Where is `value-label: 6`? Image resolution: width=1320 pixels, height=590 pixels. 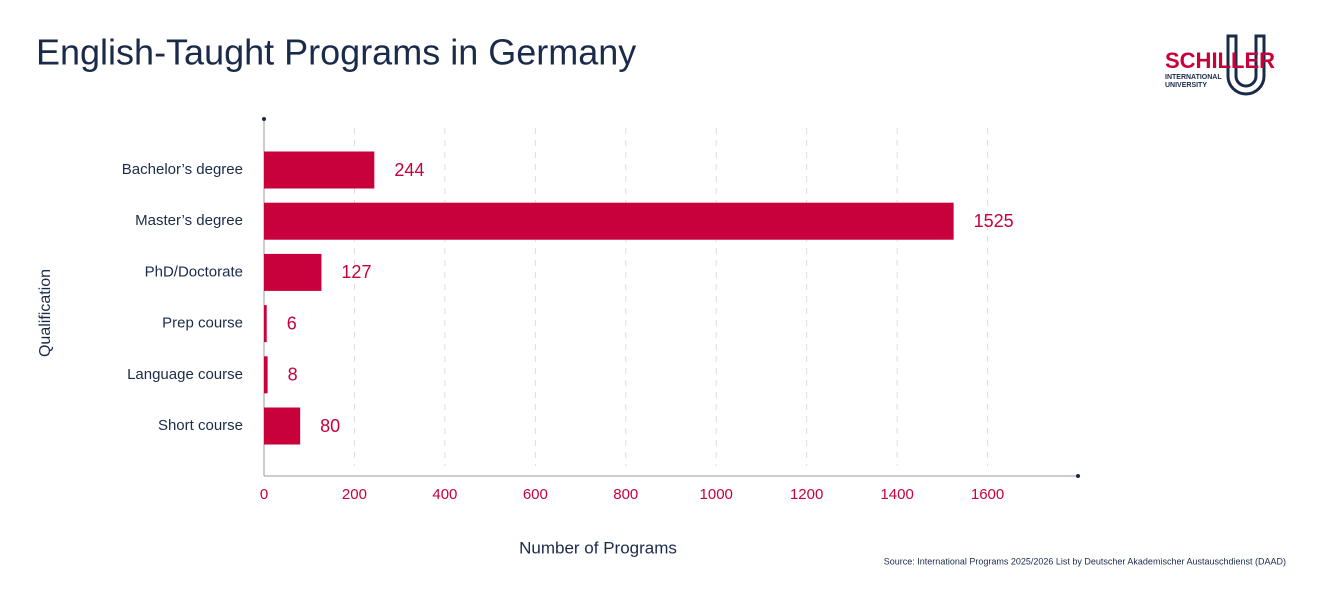
value-label: 6 is located at coordinates (292, 323).